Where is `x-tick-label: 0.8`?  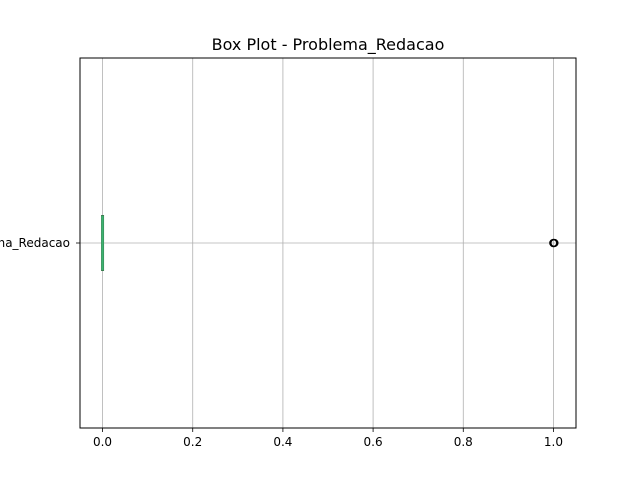
x-tick-label: 0.8 is located at coordinates (463, 442).